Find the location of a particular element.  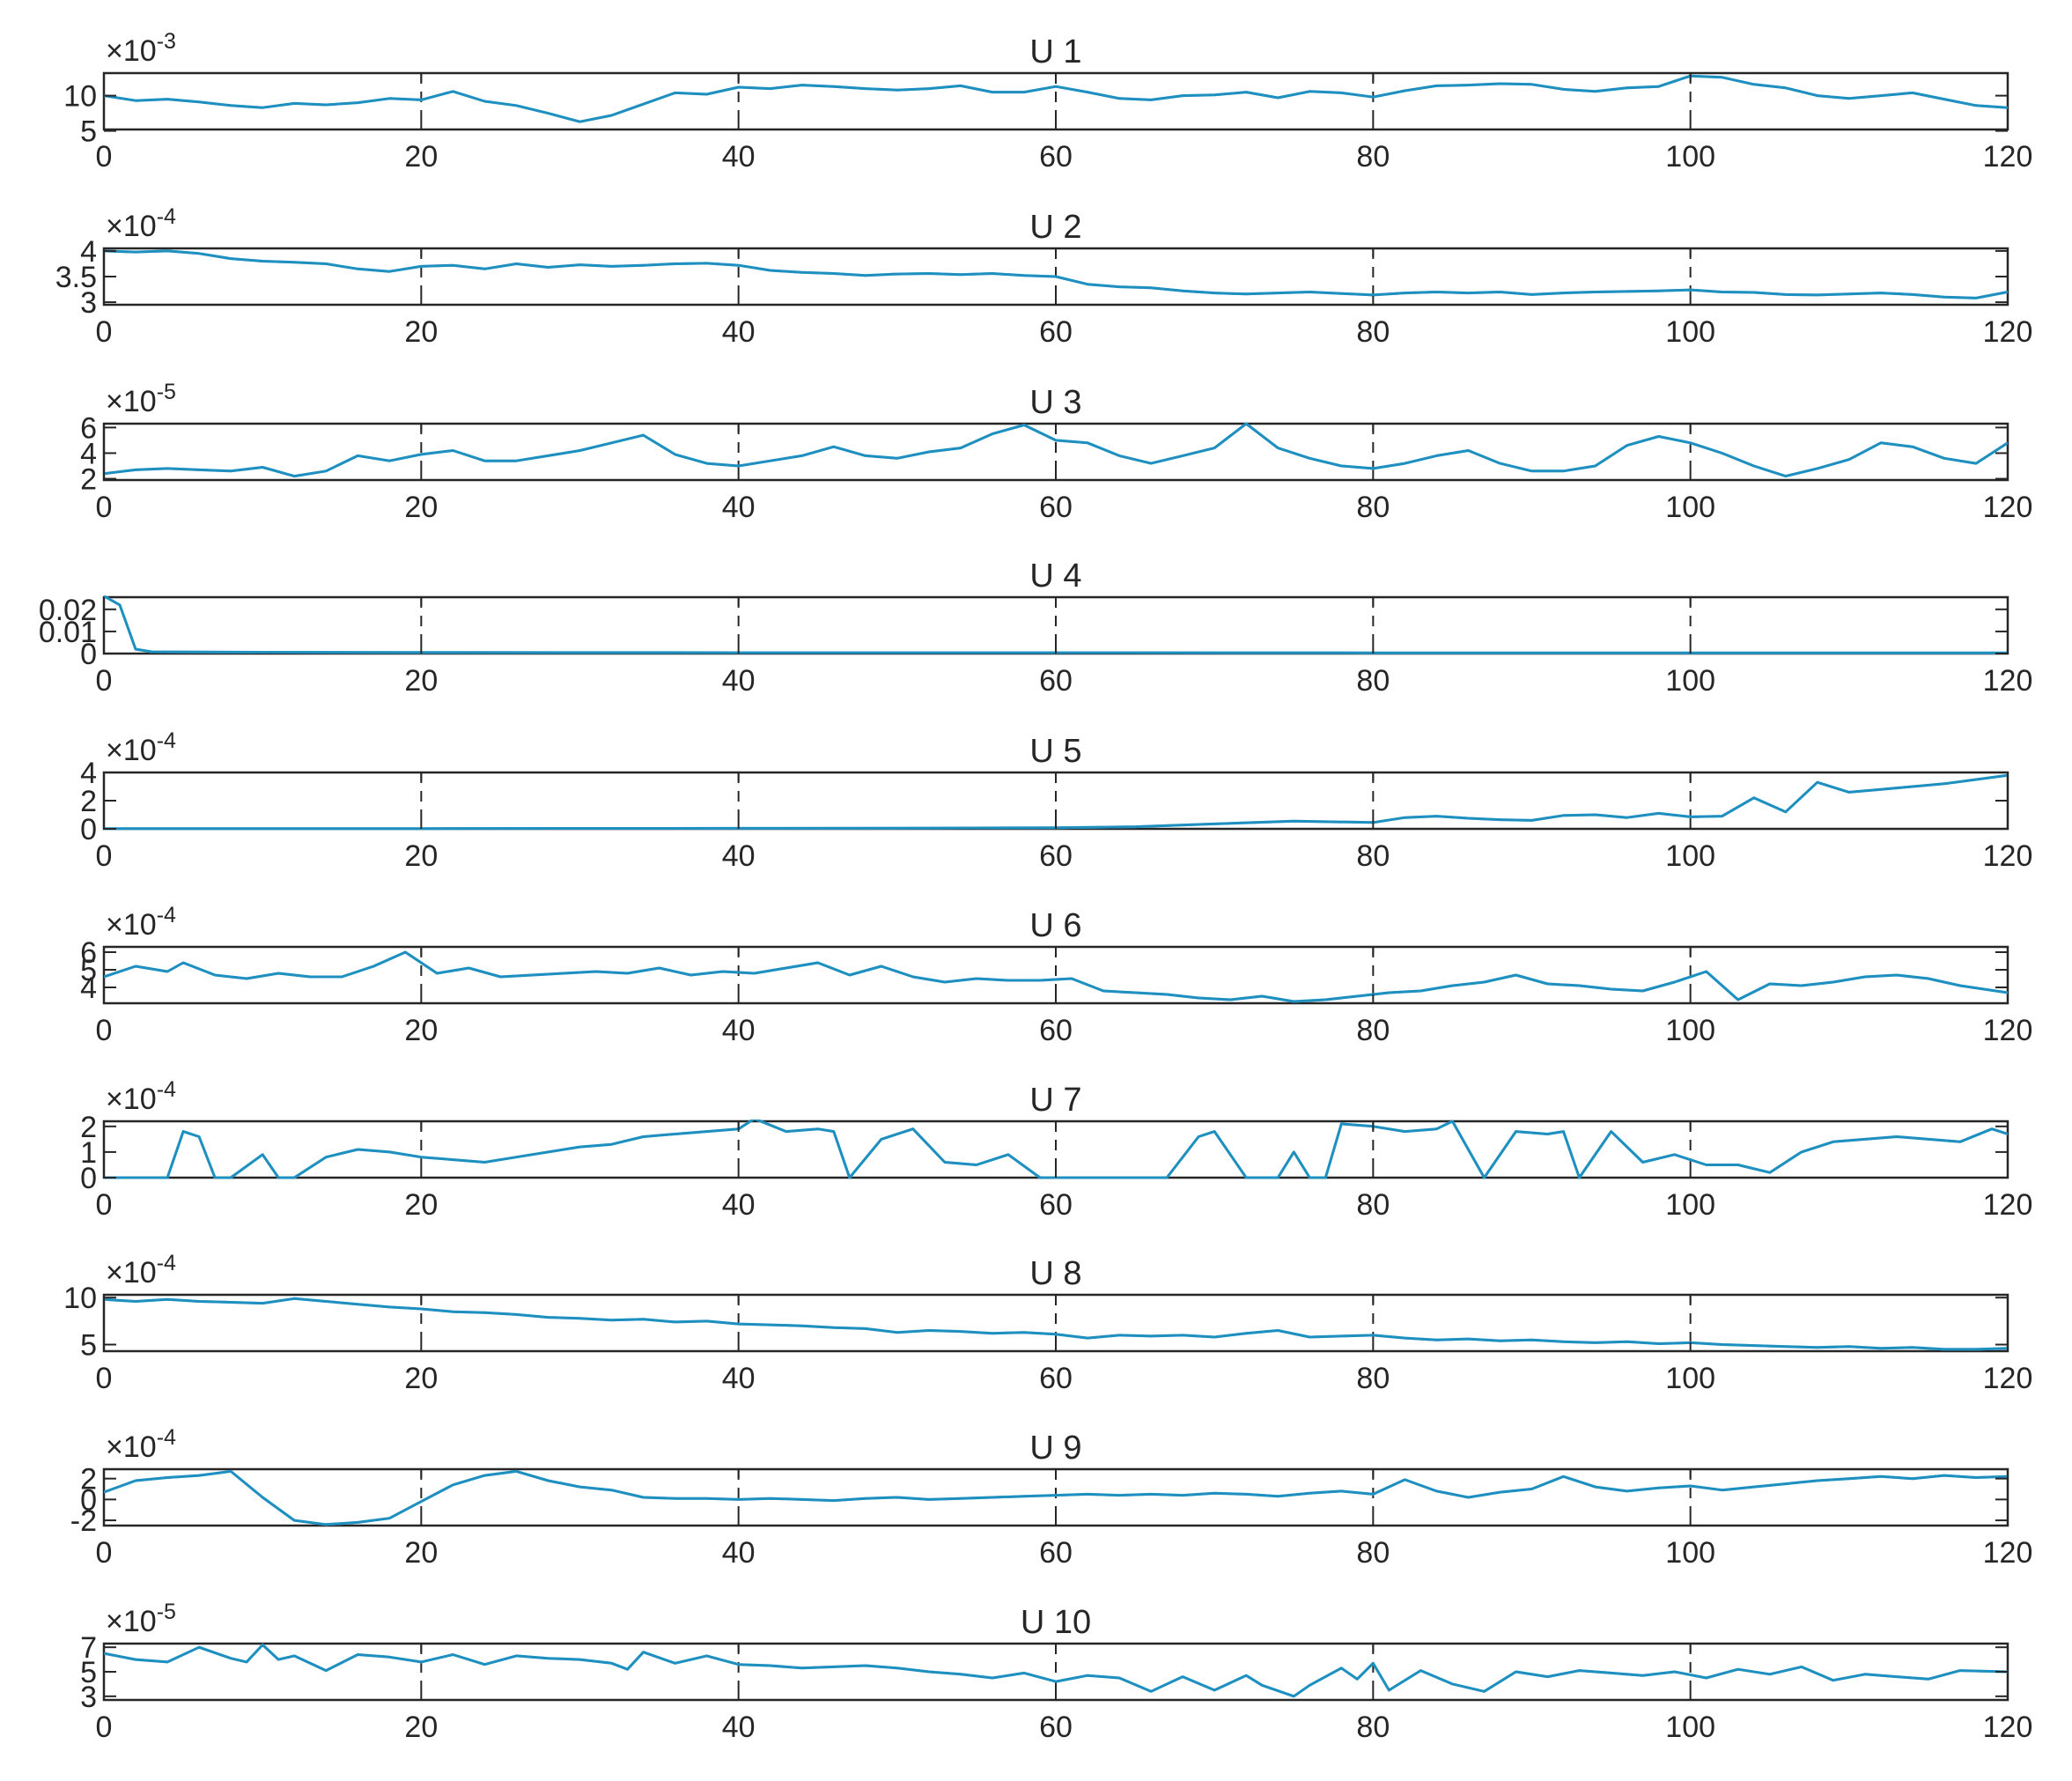

subplot-title: U 10 is located at coordinates (1056, 1623).